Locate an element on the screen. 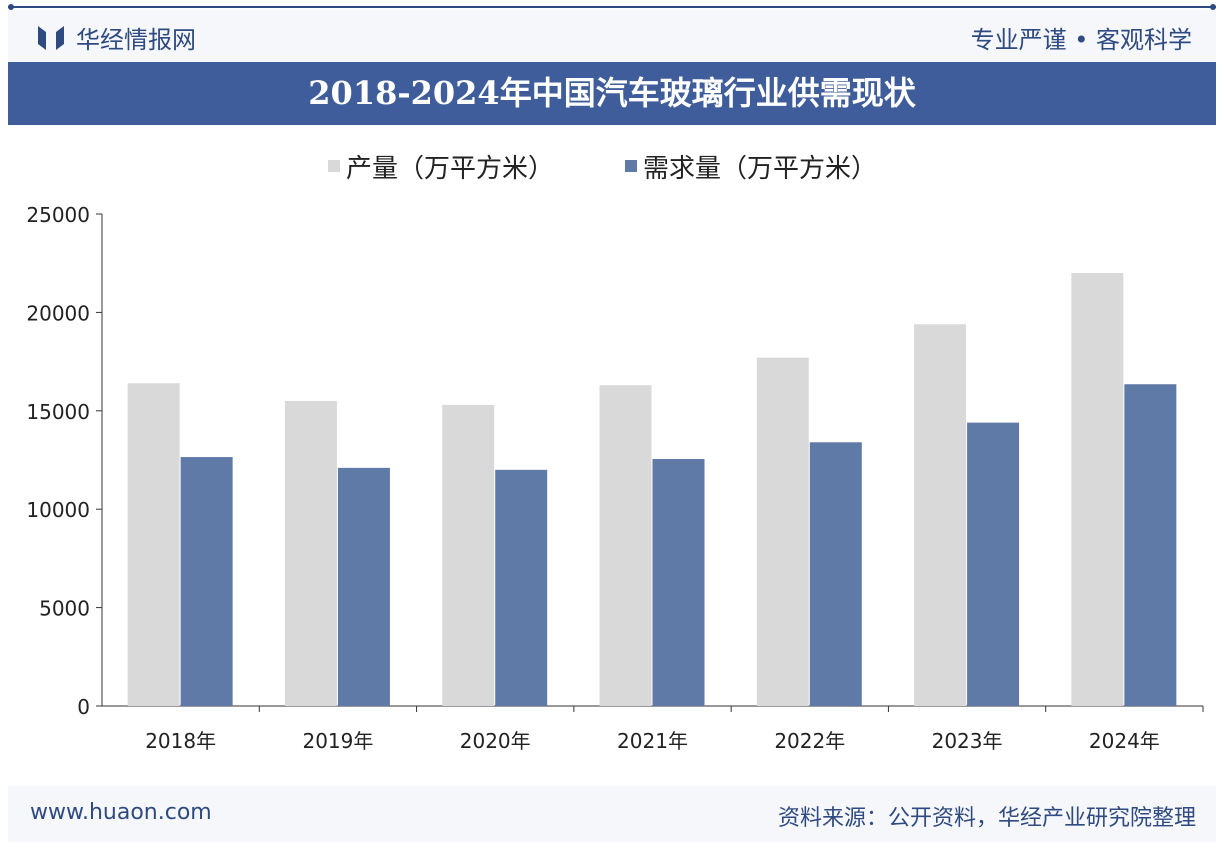 The height and width of the screenshot is (850, 1224). x-tick-label: 2021年 is located at coordinates (652, 741).